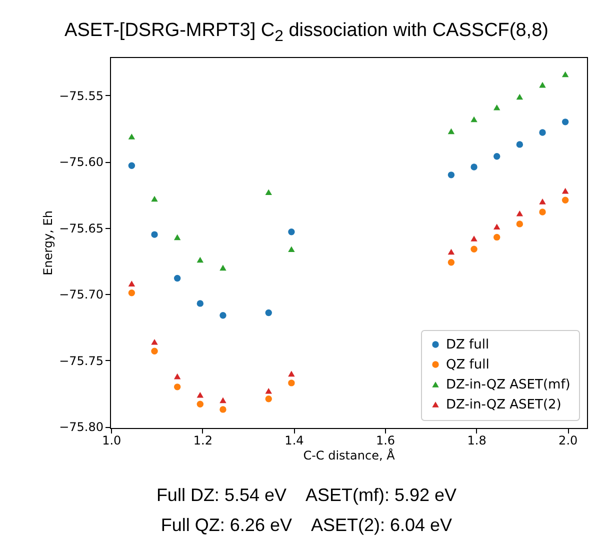 The height and width of the screenshot is (552, 593). What do you see at coordinates (386, 441) in the screenshot?
I see `x-tick-label: 1.6` at bounding box center [386, 441].